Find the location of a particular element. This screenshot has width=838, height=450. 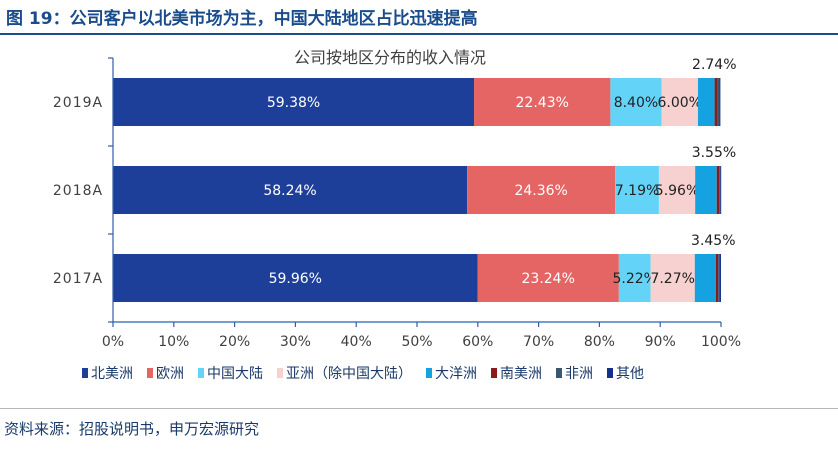

x-tick-label-10: 100% is located at coordinates (721, 342).